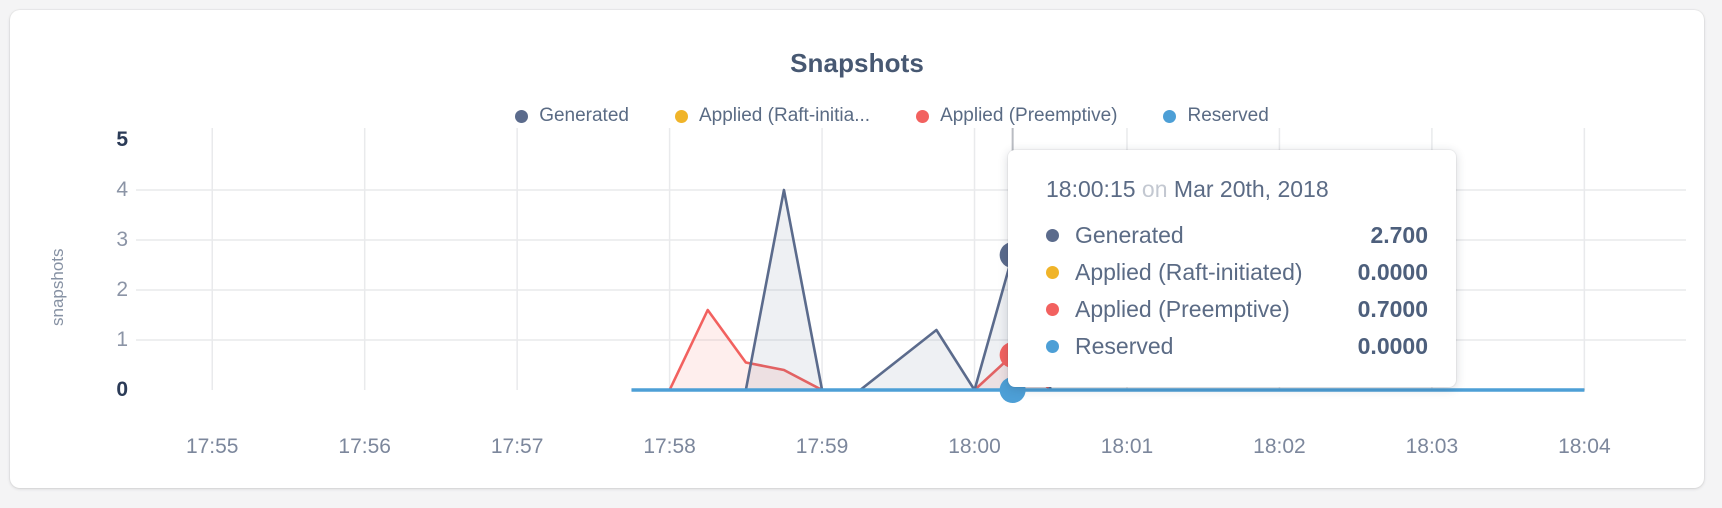 This screenshot has height=508, width=1722. Describe the element at coordinates (122, 189) in the screenshot. I see `y-axis-tick-label: 4` at that location.